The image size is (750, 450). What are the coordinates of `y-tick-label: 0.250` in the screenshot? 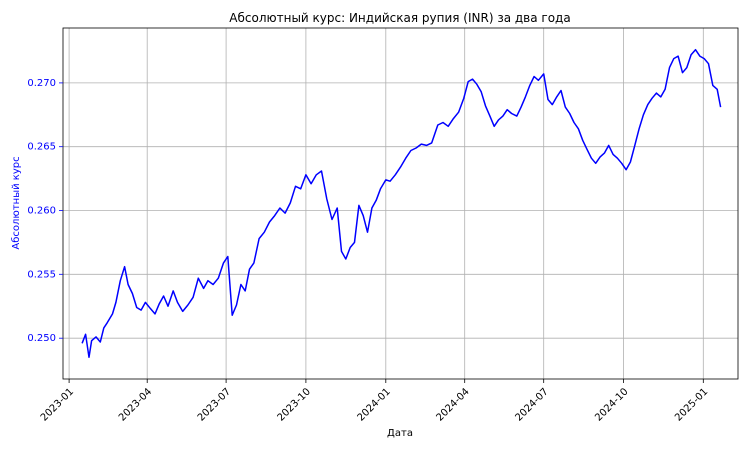 It's located at (41, 338).